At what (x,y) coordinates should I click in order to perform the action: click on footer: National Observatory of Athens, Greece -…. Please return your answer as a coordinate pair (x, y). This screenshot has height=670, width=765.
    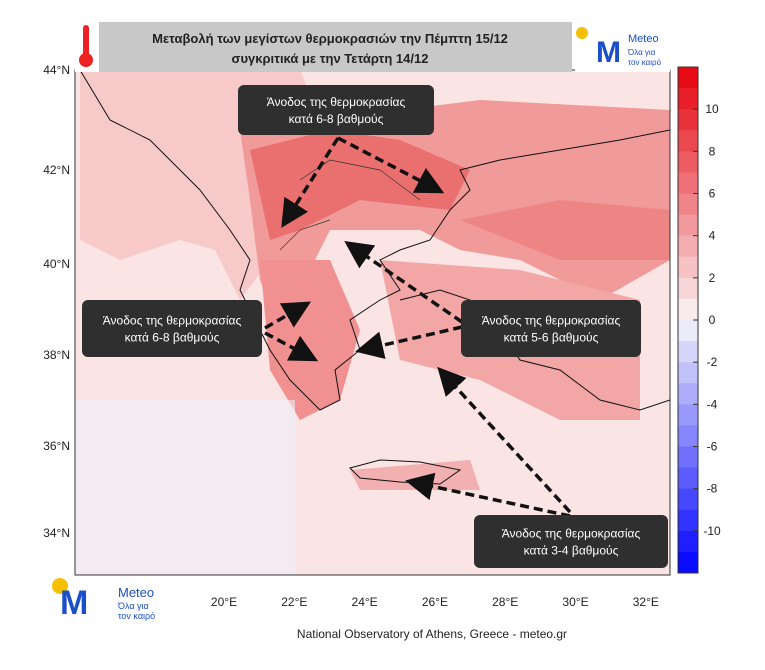
    Looking at the image, I should click on (432, 634).